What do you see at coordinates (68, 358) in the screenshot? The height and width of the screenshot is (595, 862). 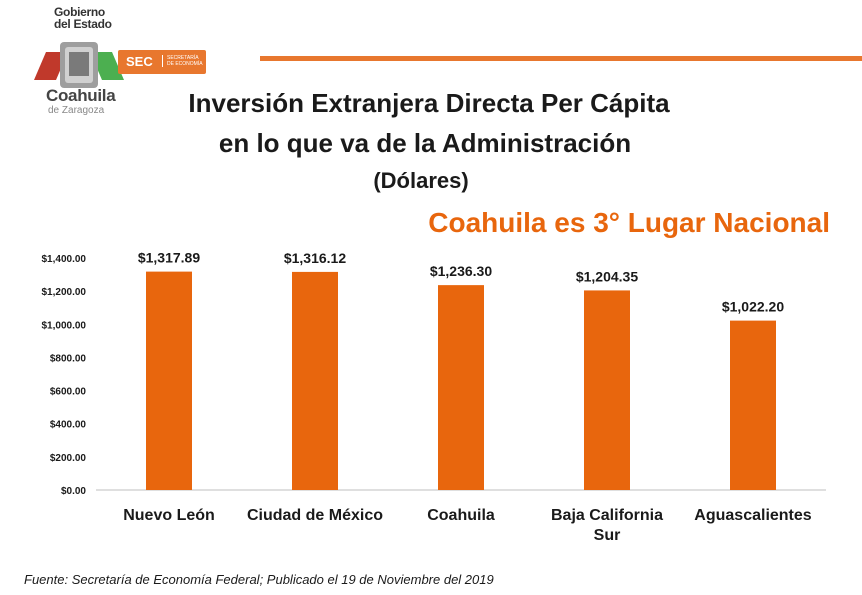 I see `y-tick-label: $800.00` at bounding box center [68, 358].